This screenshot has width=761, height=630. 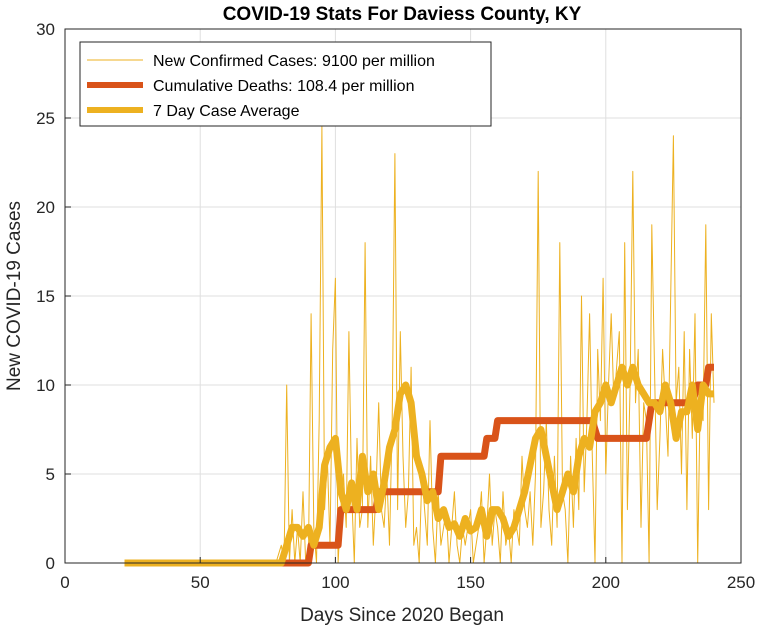 What do you see at coordinates (45, 118) in the screenshot?
I see `y-tick-label: 25` at bounding box center [45, 118].